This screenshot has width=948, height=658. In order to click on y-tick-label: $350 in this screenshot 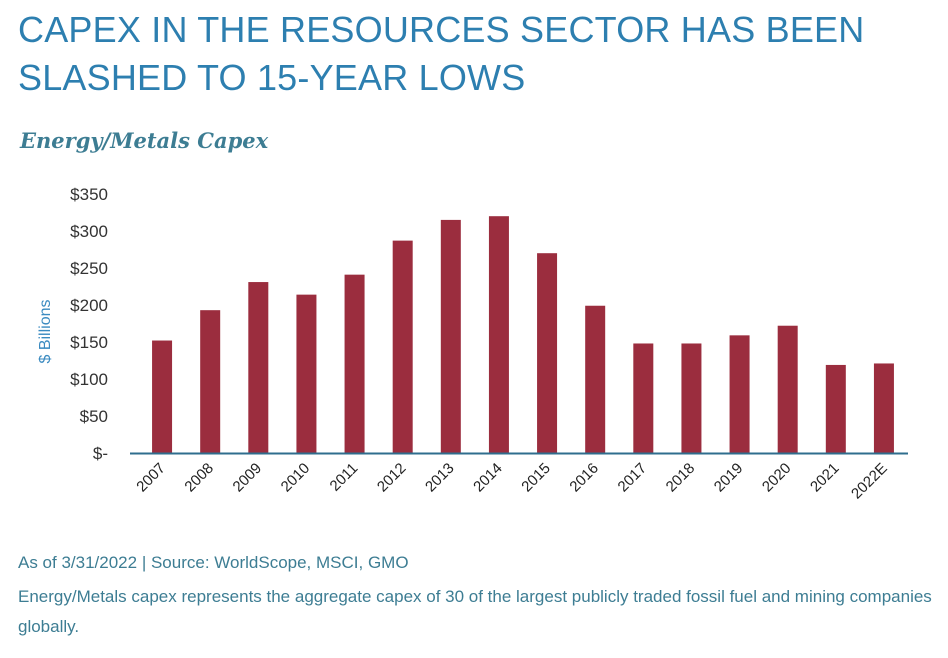, I will do `click(89, 194)`.